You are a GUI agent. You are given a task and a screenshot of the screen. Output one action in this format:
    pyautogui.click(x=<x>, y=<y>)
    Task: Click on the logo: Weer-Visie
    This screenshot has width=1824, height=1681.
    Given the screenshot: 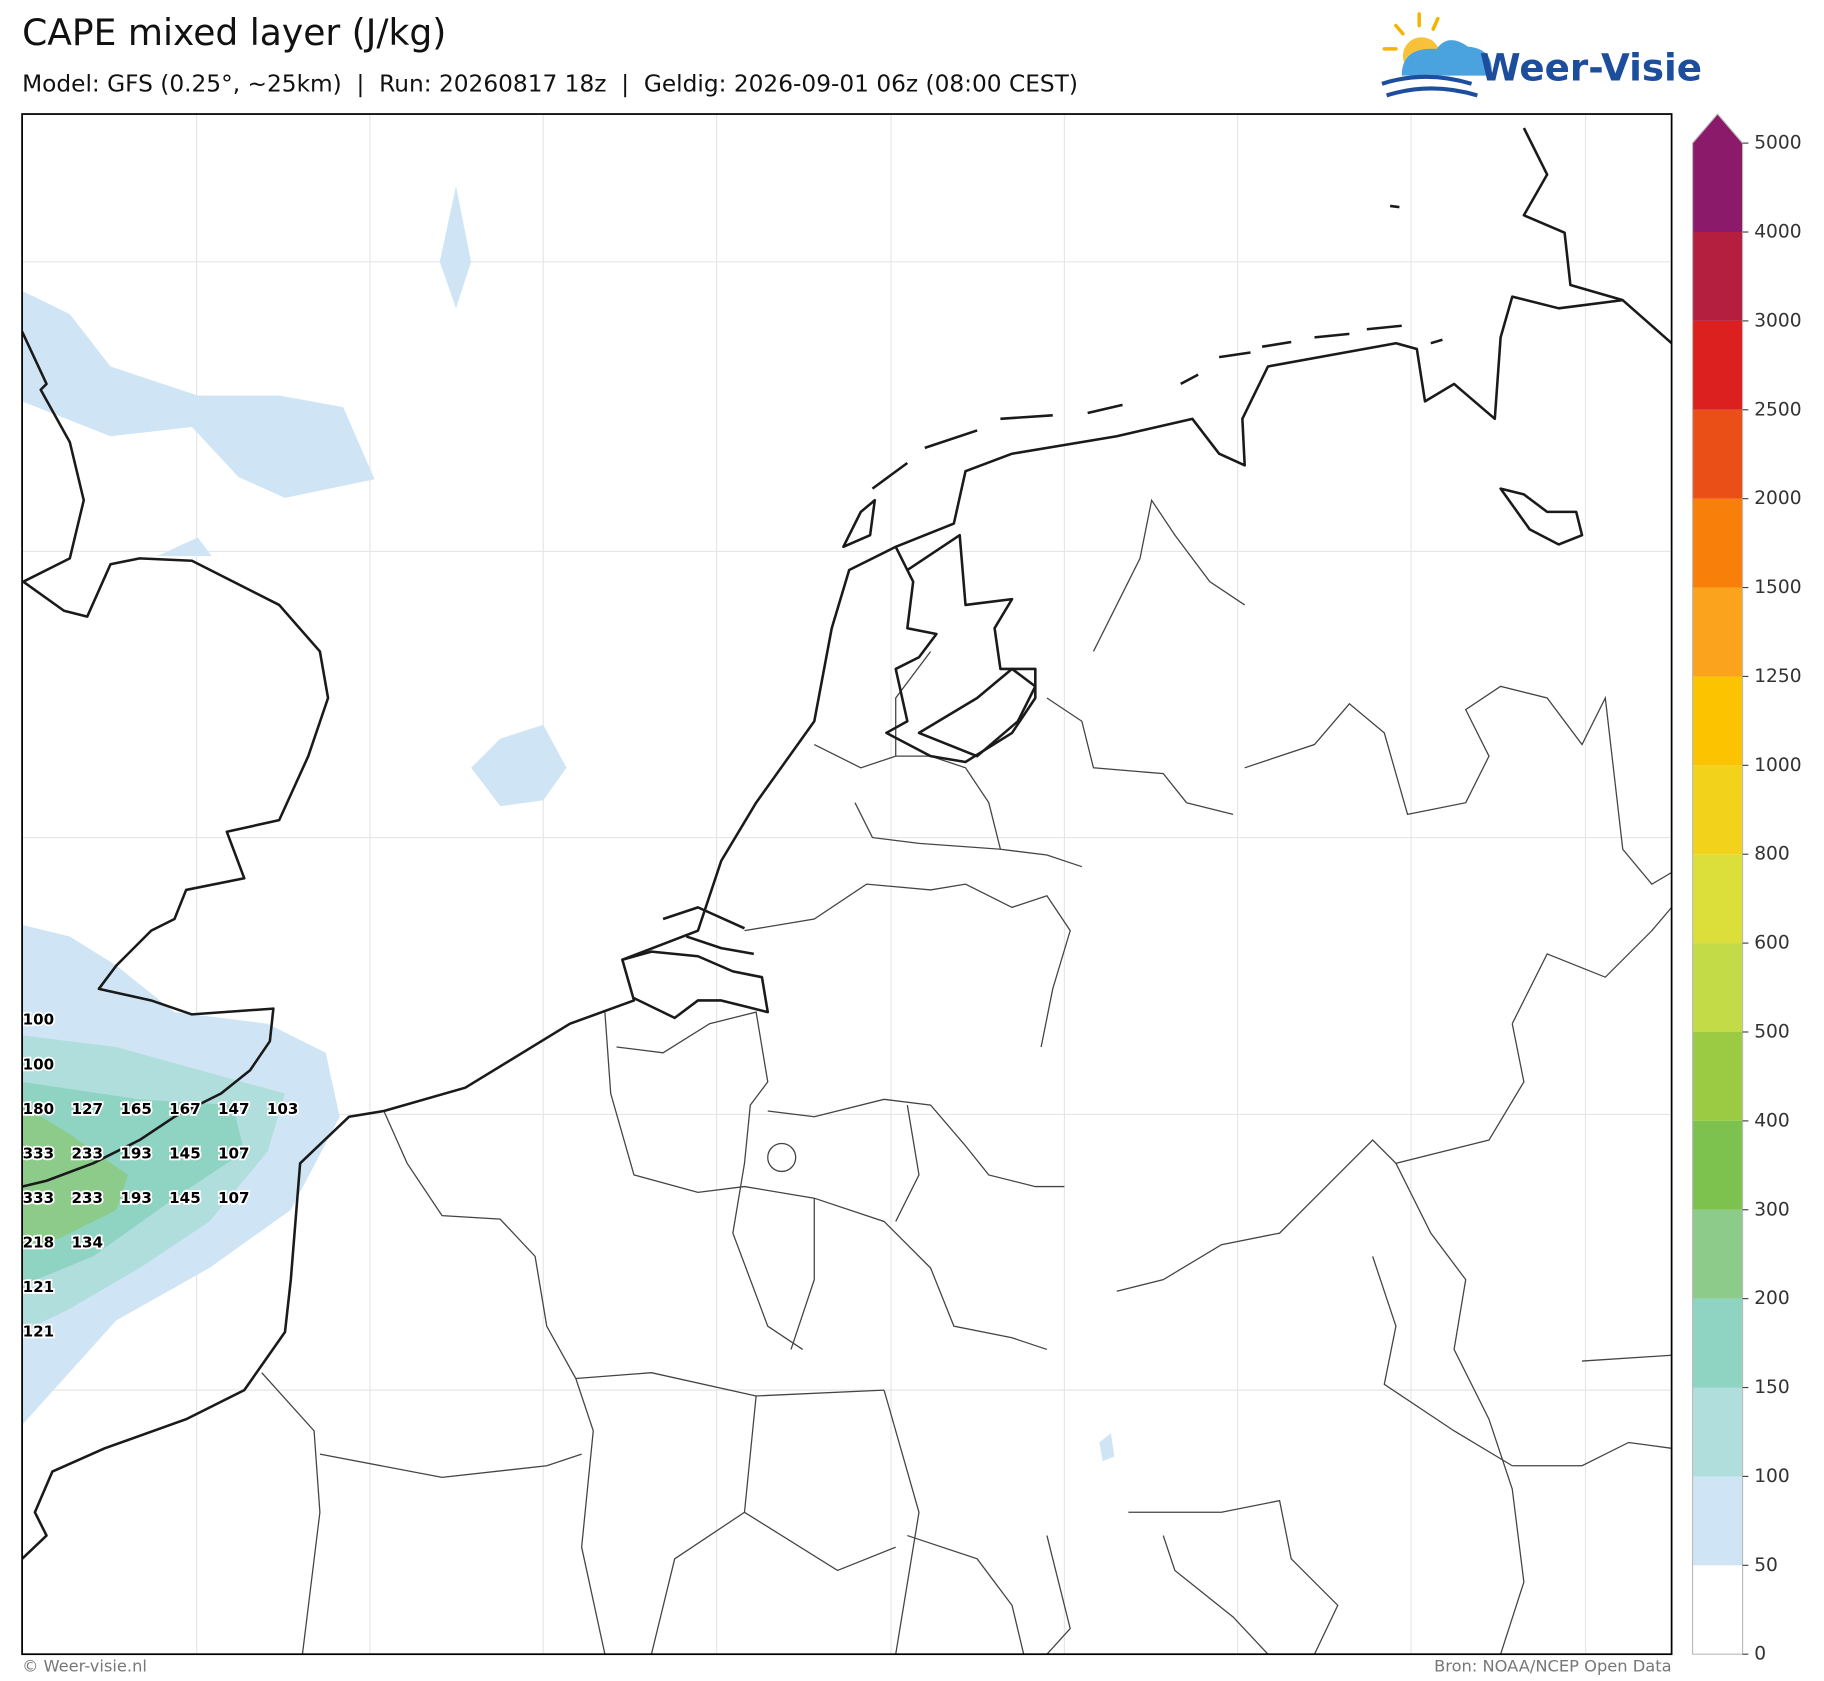 What is the action you would take?
    pyautogui.click(x=1541, y=55)
    